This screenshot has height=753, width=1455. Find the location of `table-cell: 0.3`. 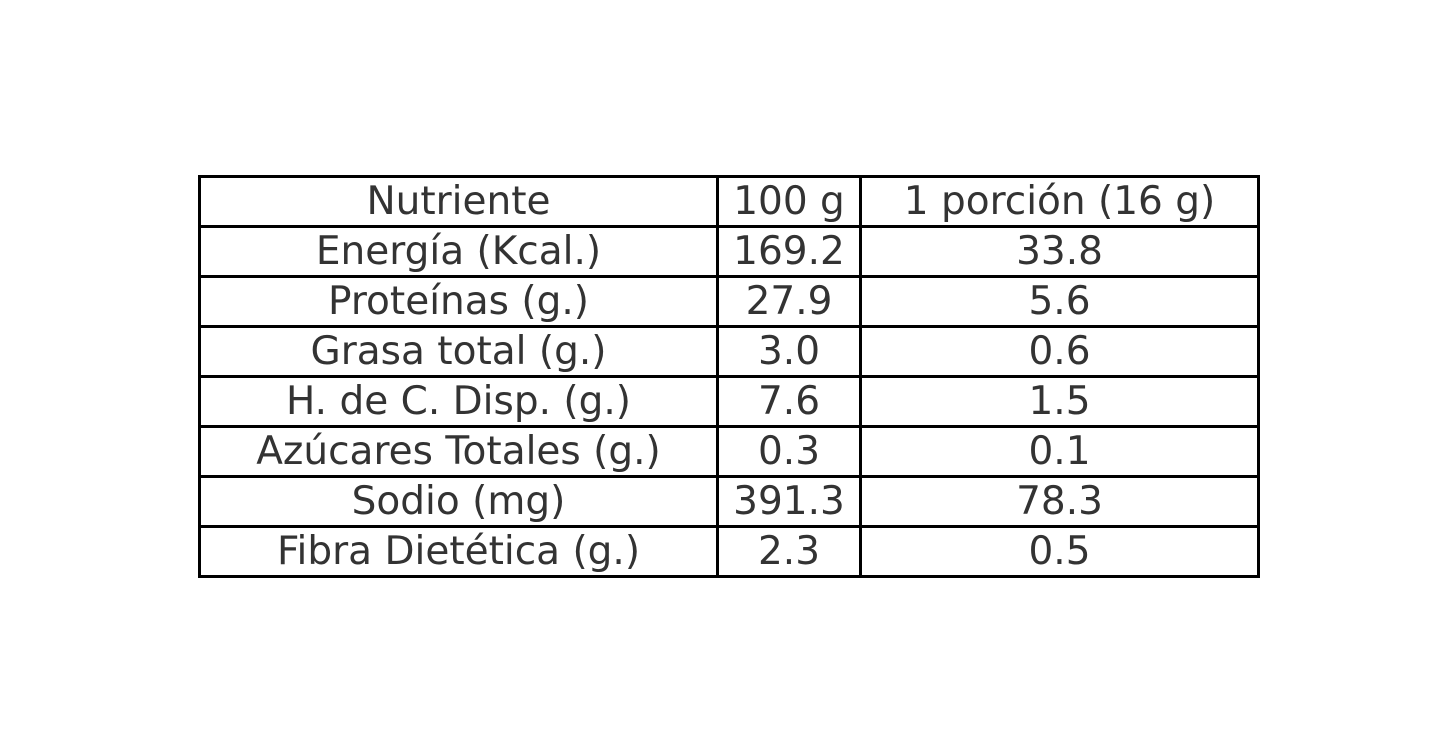

table-cell: 0.3 is located at coordinates (789, 451).